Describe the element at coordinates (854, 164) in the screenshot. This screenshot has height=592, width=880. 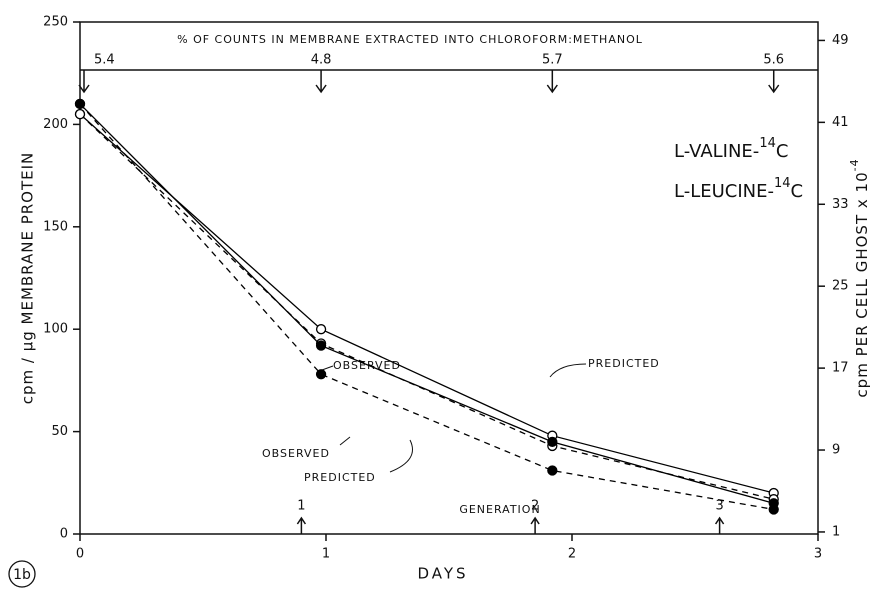
I see `y2-label-sup: -4` at that location.